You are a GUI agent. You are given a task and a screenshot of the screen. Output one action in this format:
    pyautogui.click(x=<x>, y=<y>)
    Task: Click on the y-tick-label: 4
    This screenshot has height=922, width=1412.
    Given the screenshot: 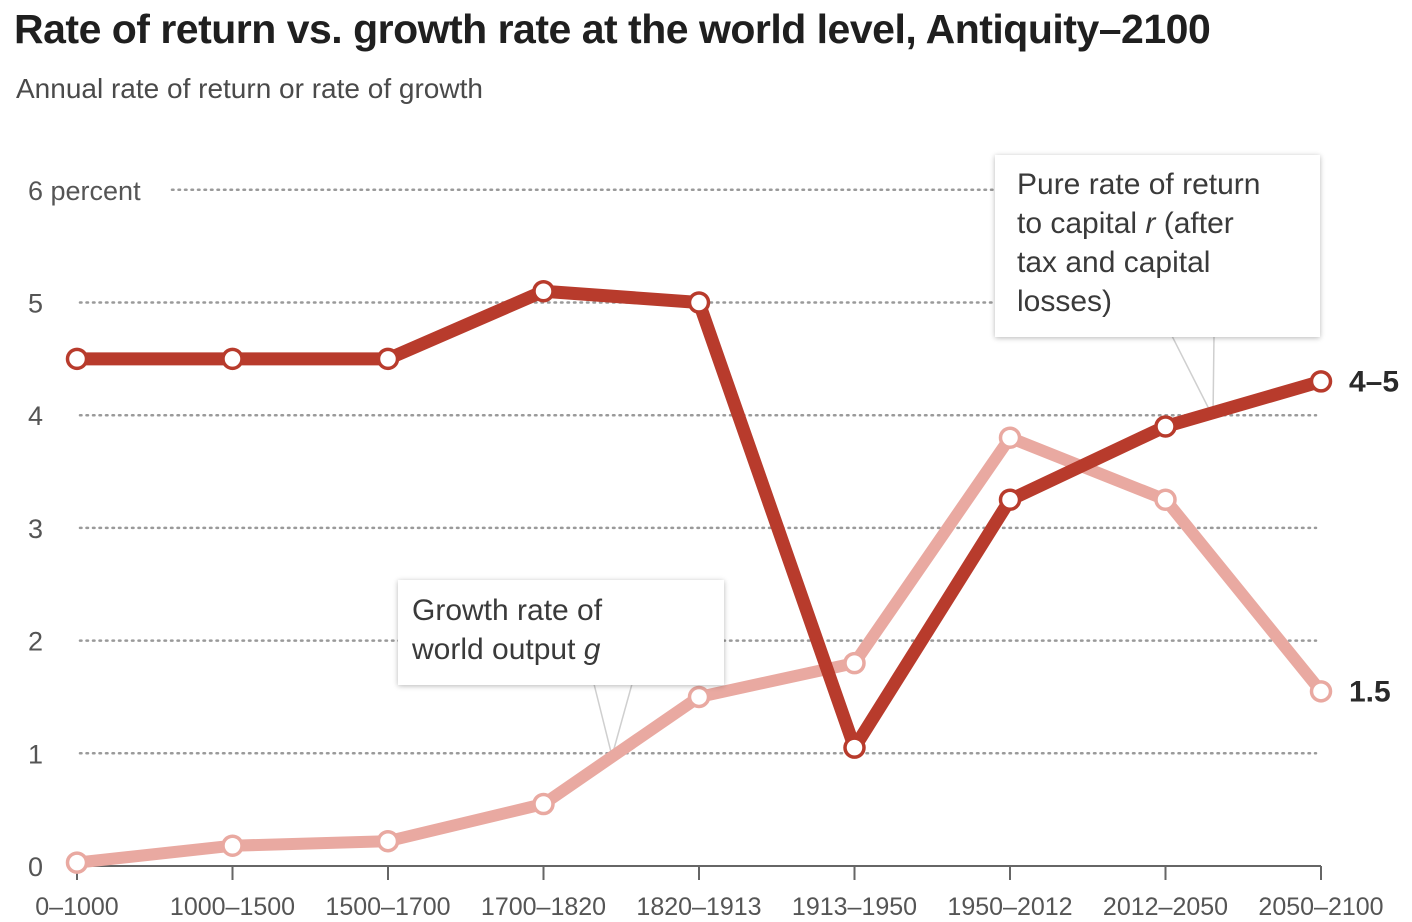 What is the action you would take?
    pyautogui.click(x=35, y=416)
    